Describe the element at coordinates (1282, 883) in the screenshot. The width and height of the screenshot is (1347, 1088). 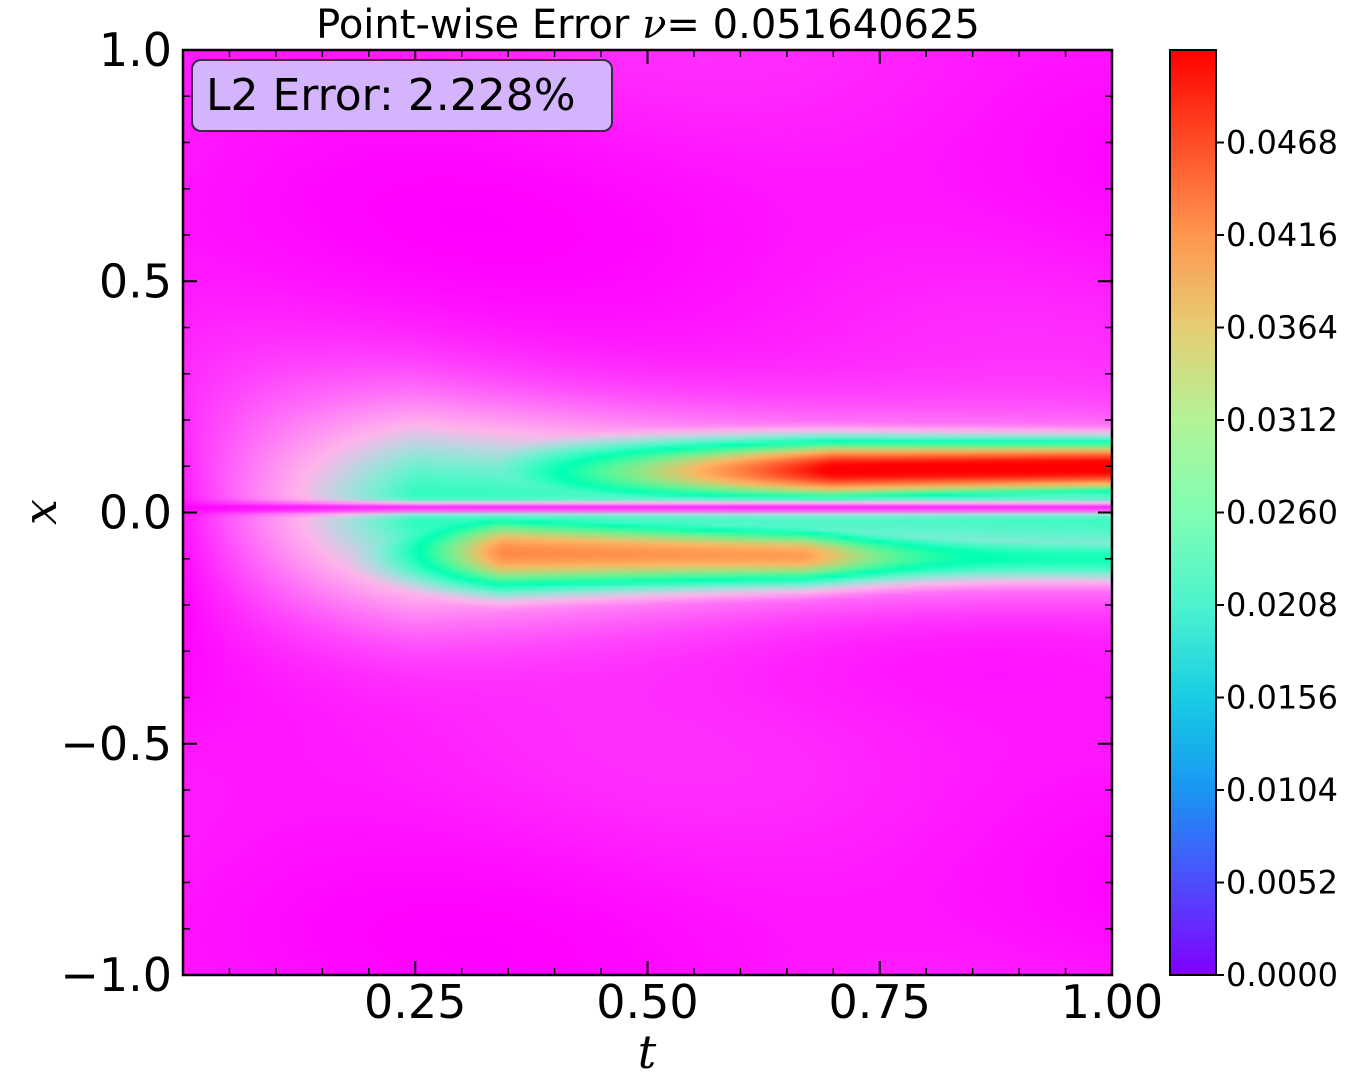
I see `colorbar-tick-label: 0.0052` at that location.